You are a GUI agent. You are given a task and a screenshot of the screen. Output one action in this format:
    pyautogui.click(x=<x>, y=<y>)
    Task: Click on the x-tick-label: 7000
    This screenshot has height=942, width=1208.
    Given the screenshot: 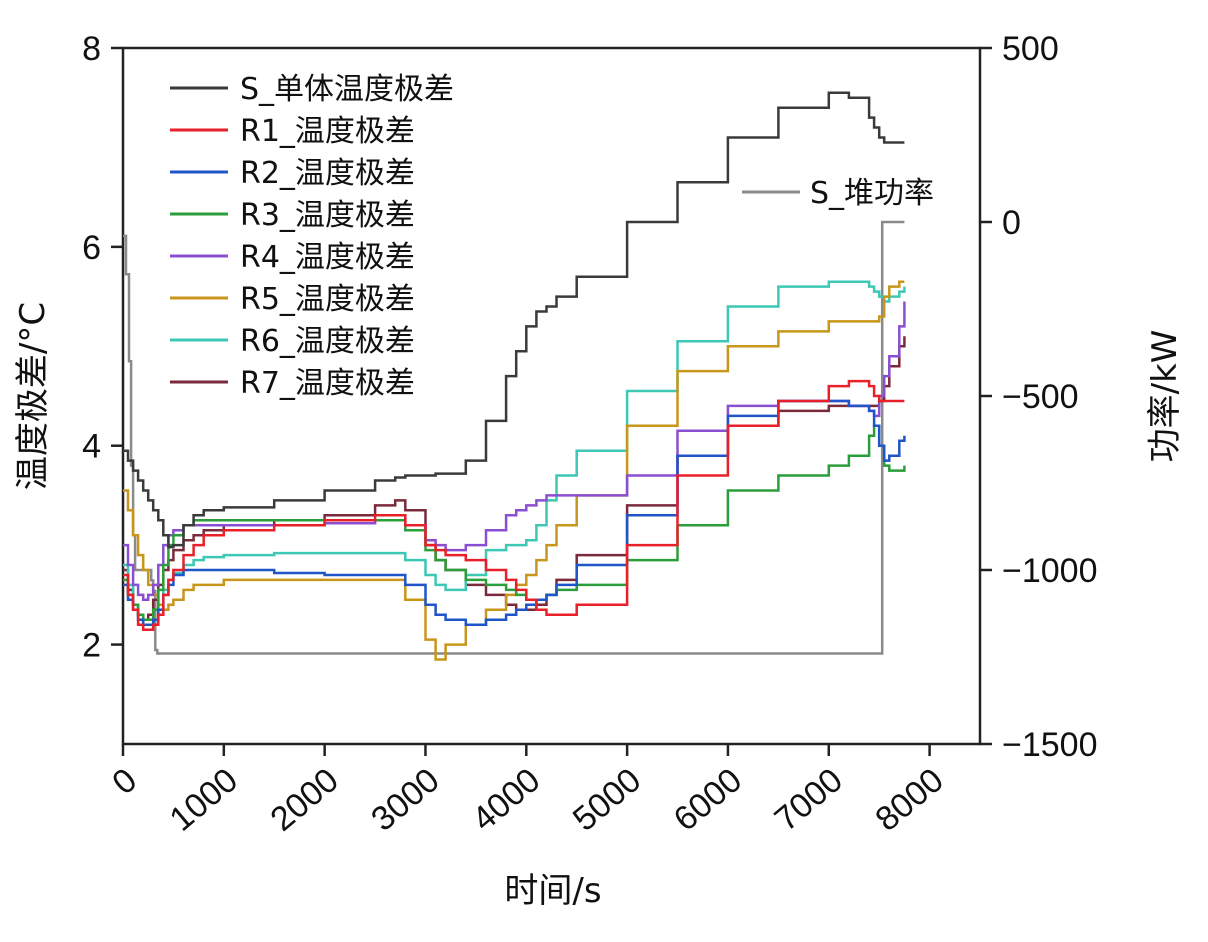 What is the action you would take?
    pyautogui.click(x=809, y=800)
    